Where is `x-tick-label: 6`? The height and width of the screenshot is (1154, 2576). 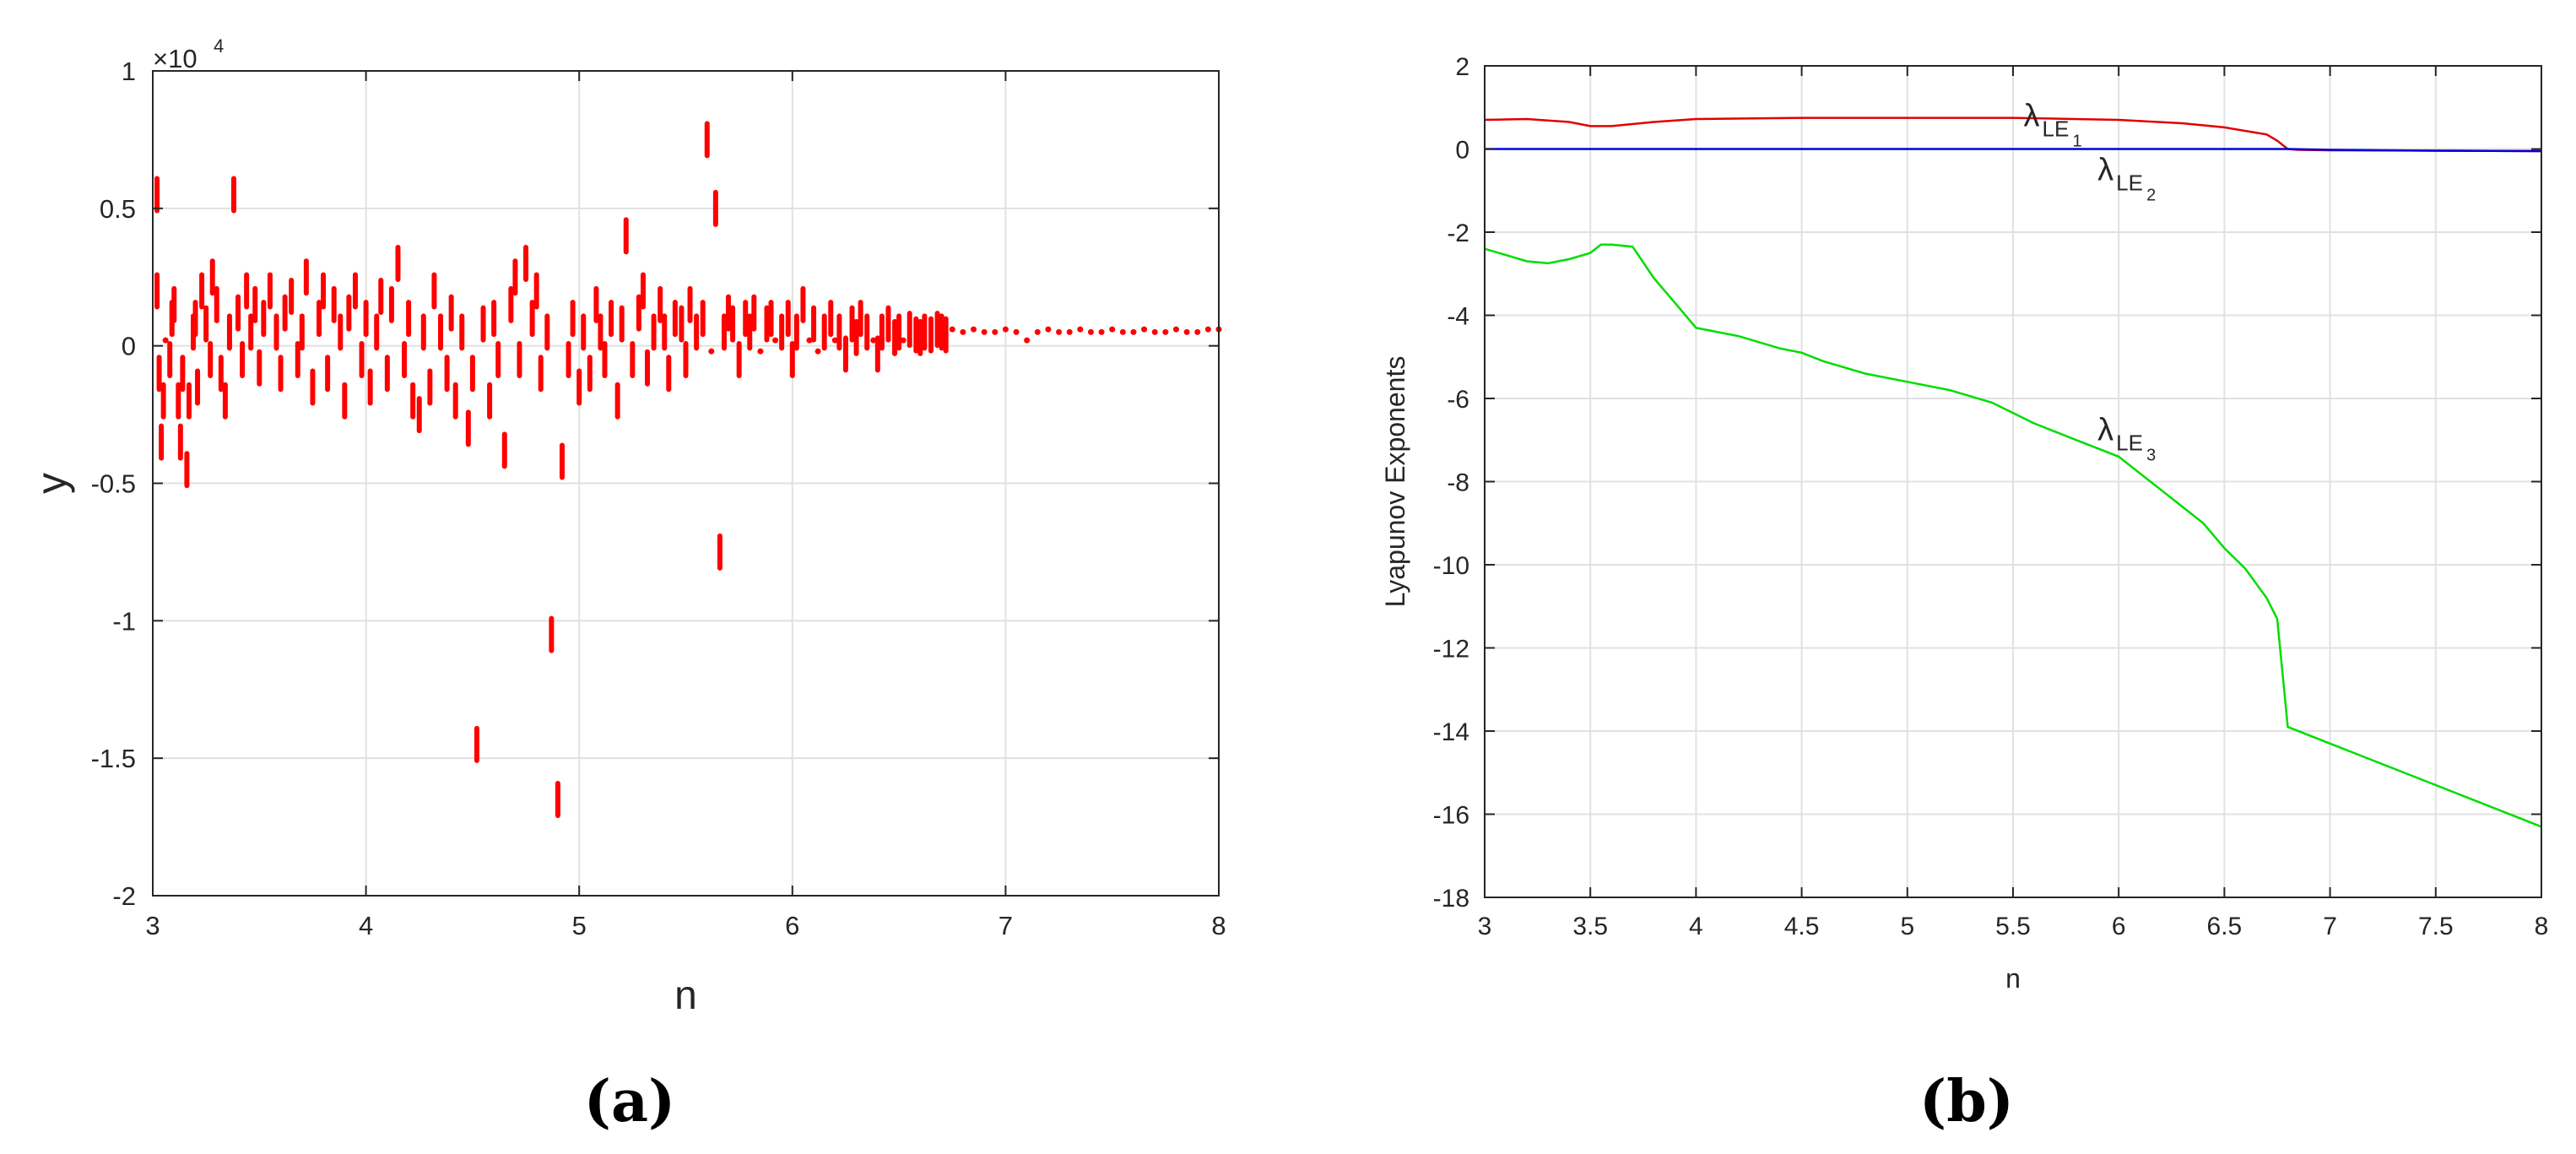
x-tick-label: 6 is located at coordinates (2119, 926).